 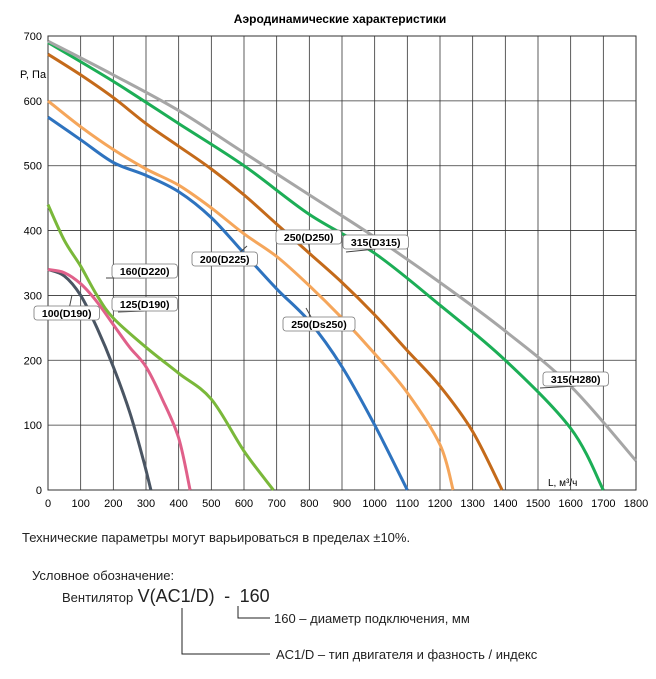 I want to click on series-label-text: 160(D220), so click(x=145, y=272).